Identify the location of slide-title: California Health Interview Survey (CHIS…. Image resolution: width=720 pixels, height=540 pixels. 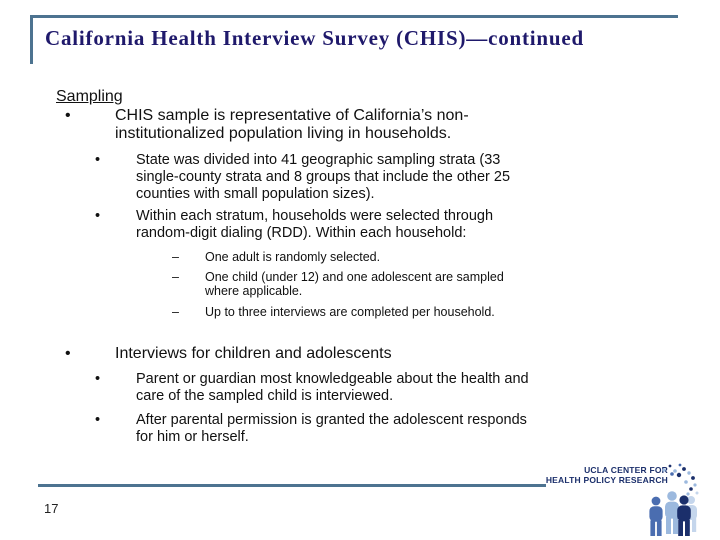
(314, 38).